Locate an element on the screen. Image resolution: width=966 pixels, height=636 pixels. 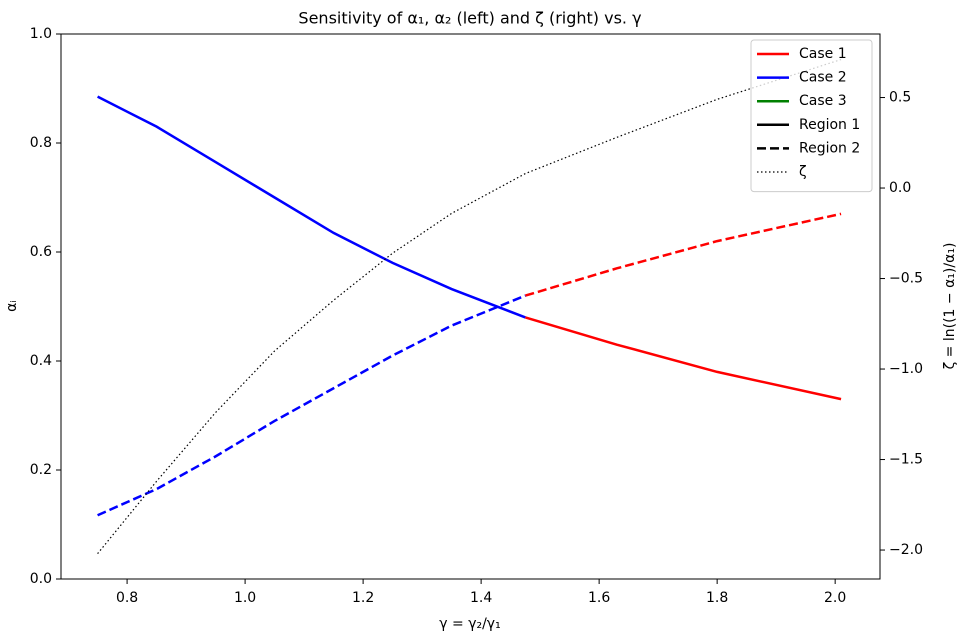
legend-label: Case 2 is located at coordinates (823, 78).